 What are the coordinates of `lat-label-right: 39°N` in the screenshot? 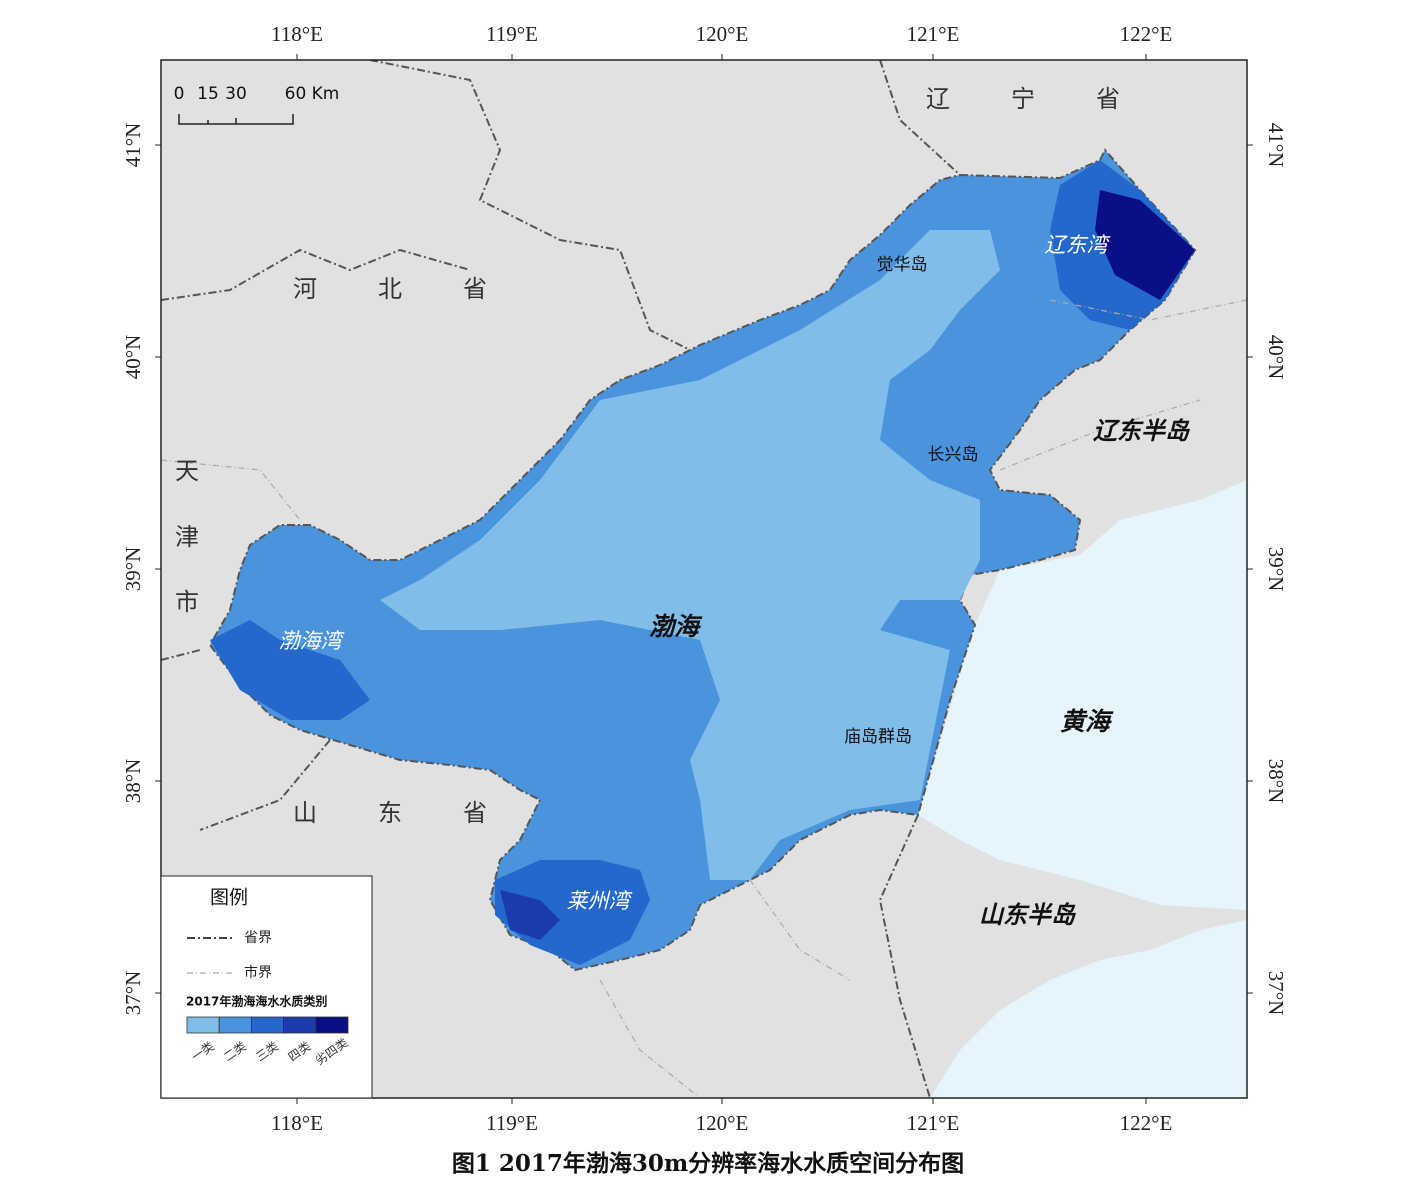 It's located at (1276, 569).